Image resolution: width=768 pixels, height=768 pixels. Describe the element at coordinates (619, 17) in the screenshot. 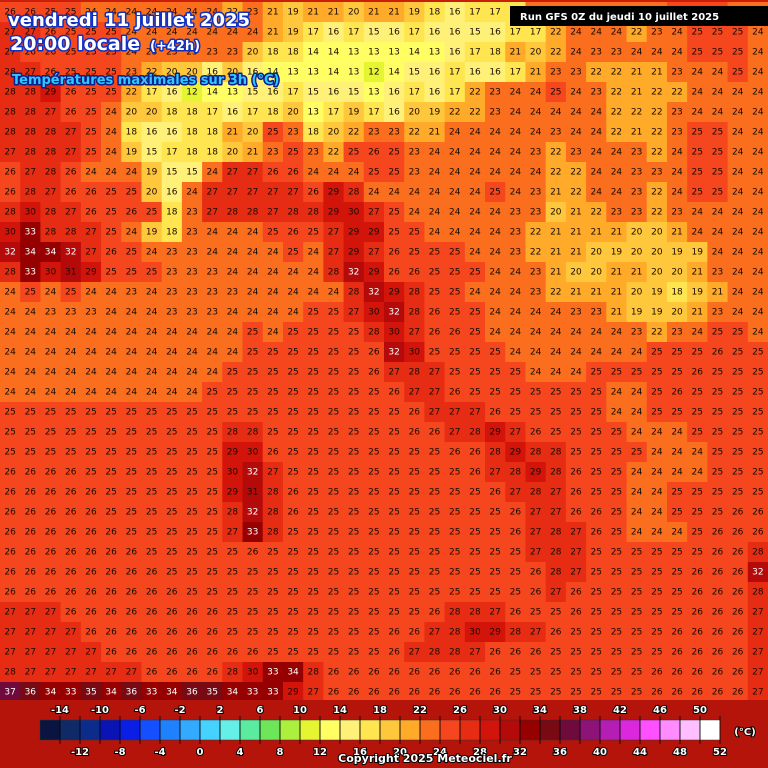

I see `run-label: Run GFS 0Z du jeudi 10 juillet 2025` at that location.